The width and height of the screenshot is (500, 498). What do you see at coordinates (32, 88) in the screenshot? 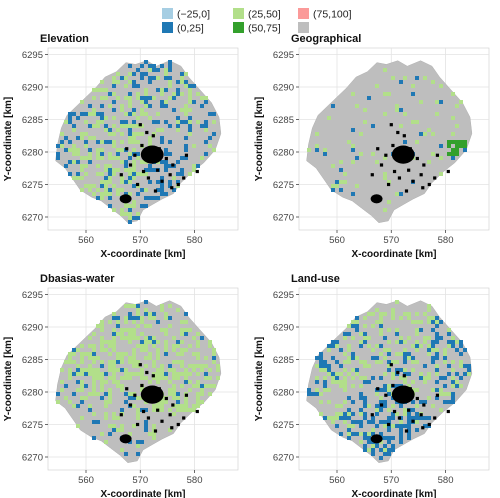
I see `y-tick-label: 6290` at bounding box center [32, 88].